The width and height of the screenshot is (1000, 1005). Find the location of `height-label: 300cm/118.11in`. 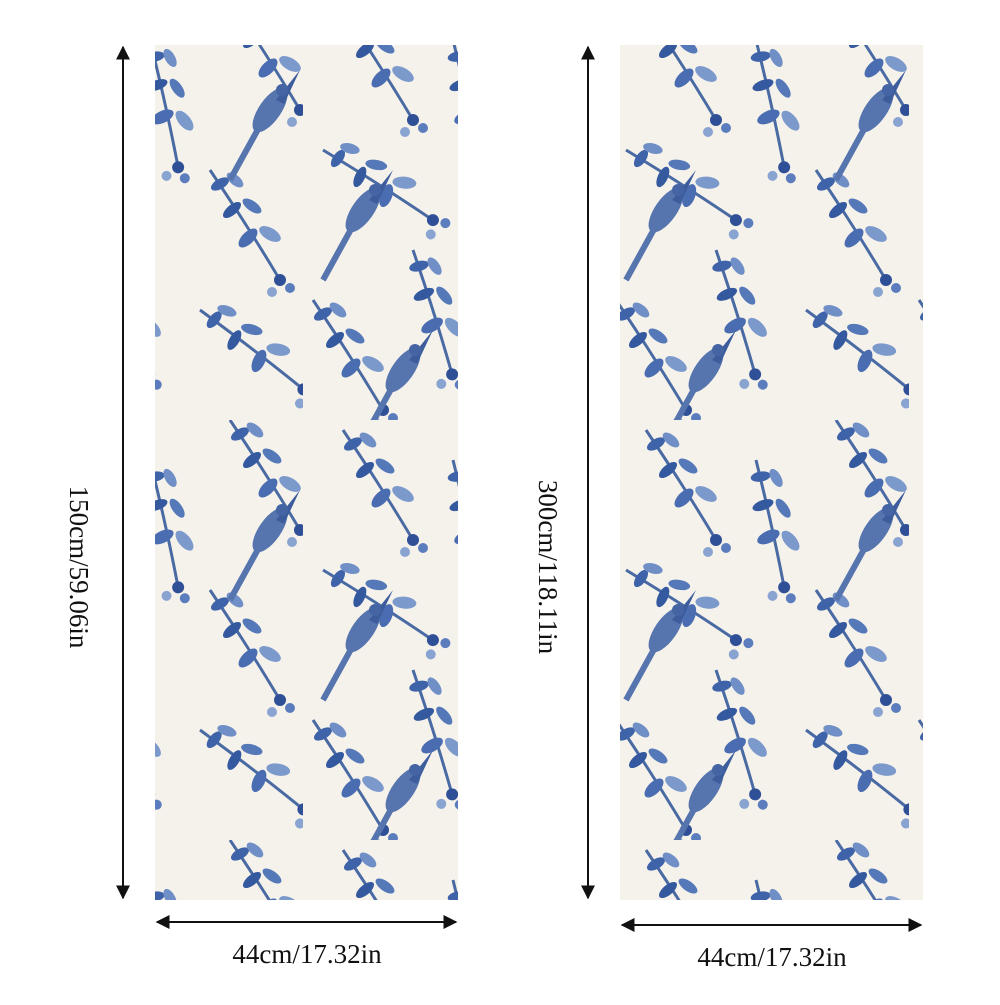

height-label: 300cm/118.11in is located at coordinates (548, 567).